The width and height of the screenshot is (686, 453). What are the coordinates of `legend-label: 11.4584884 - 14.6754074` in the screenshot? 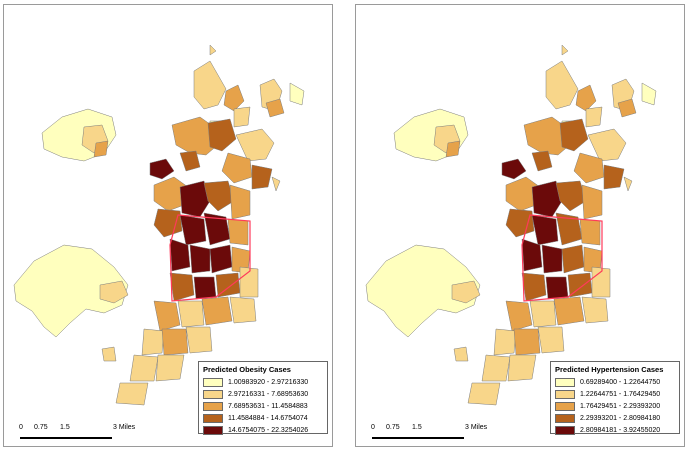 It's located at (268, 418).